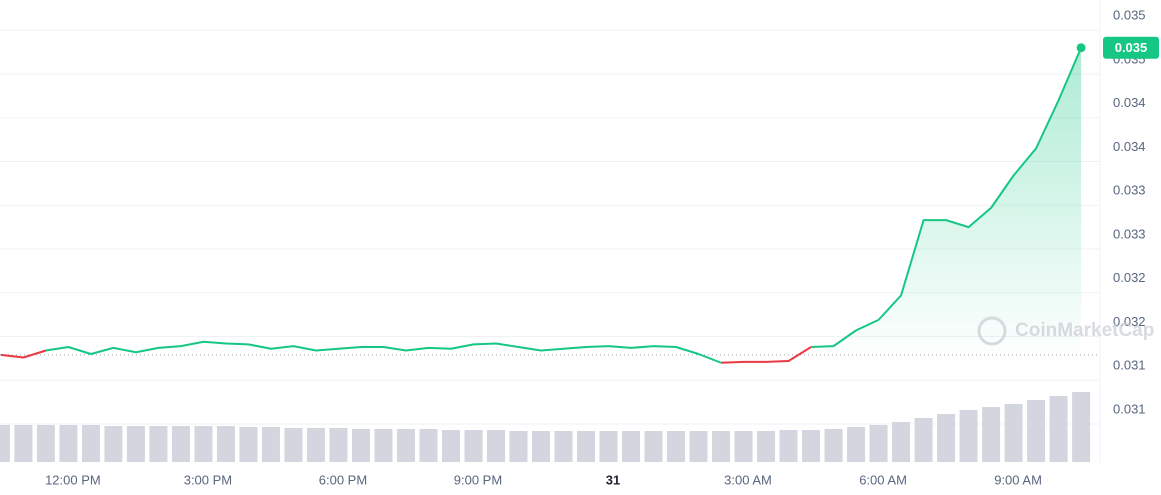 The height and width of the screenshot is (495, 1161). What do you see at coordinates (992, 331) in the screenshot?
I see `watermark-logo` at bounding box center [992, 331].